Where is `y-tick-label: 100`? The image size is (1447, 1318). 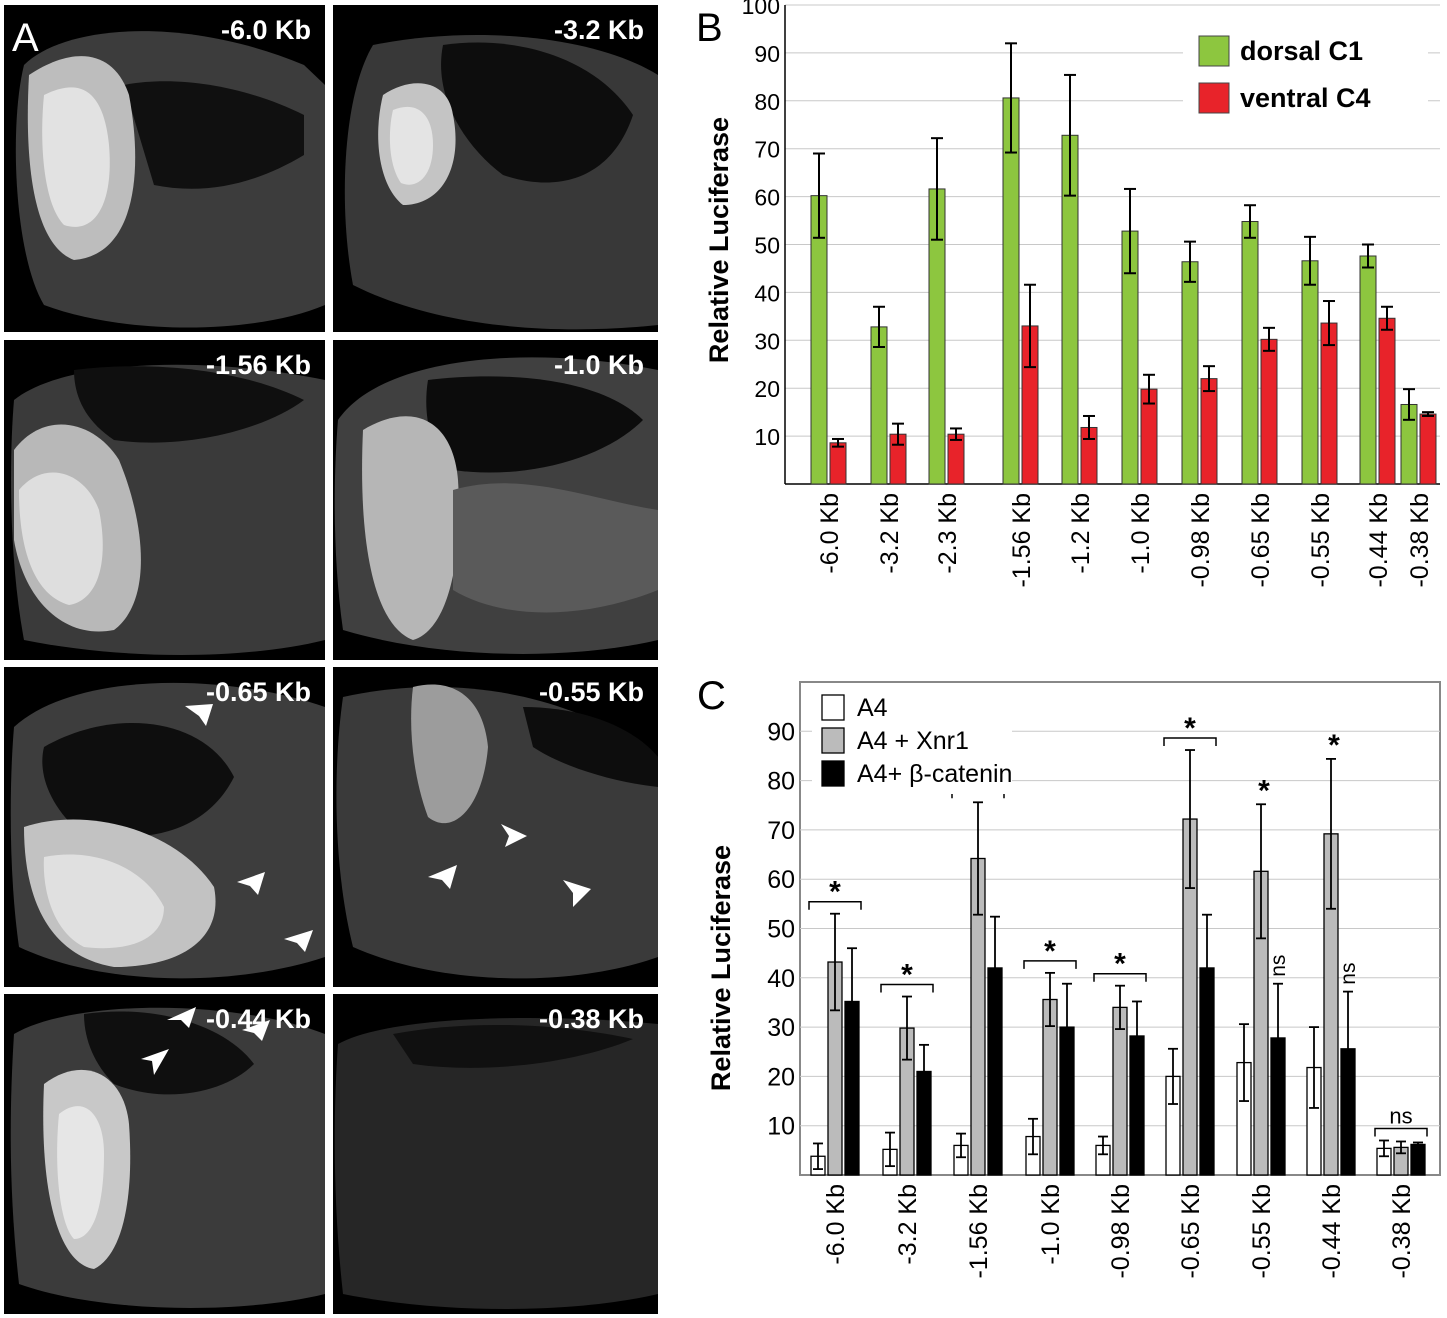 y-tick-label: 100 is located at coordinates (761, 9).